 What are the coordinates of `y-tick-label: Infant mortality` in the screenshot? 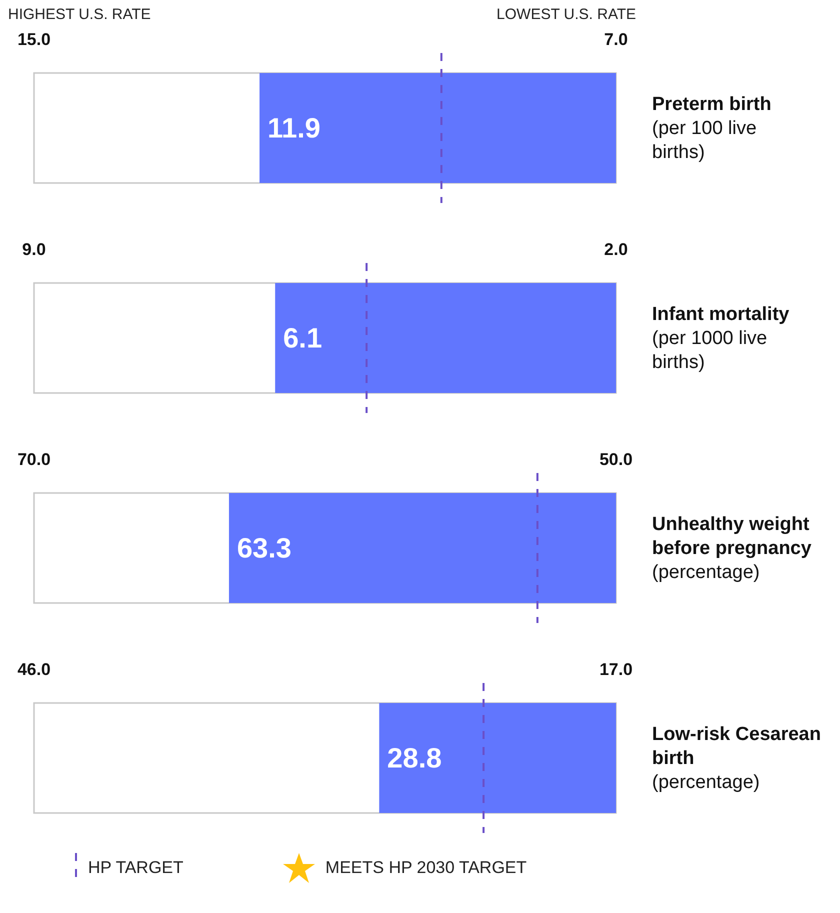 It's located at (721, 314).